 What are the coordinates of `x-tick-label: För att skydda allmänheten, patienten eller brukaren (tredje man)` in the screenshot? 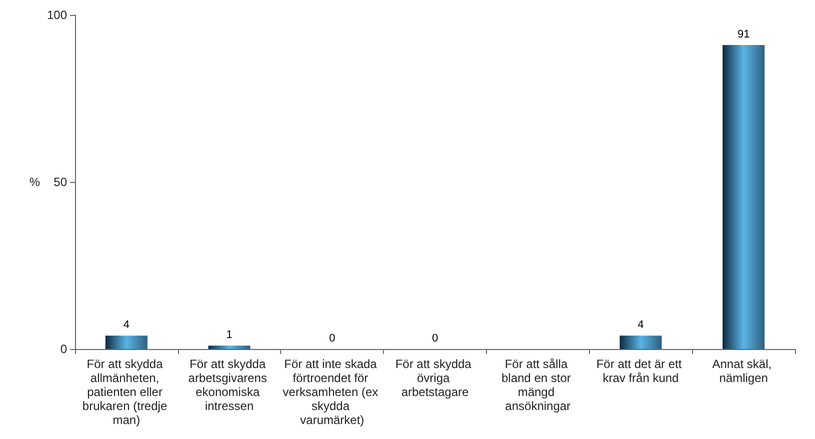 It's located at (126, 392).